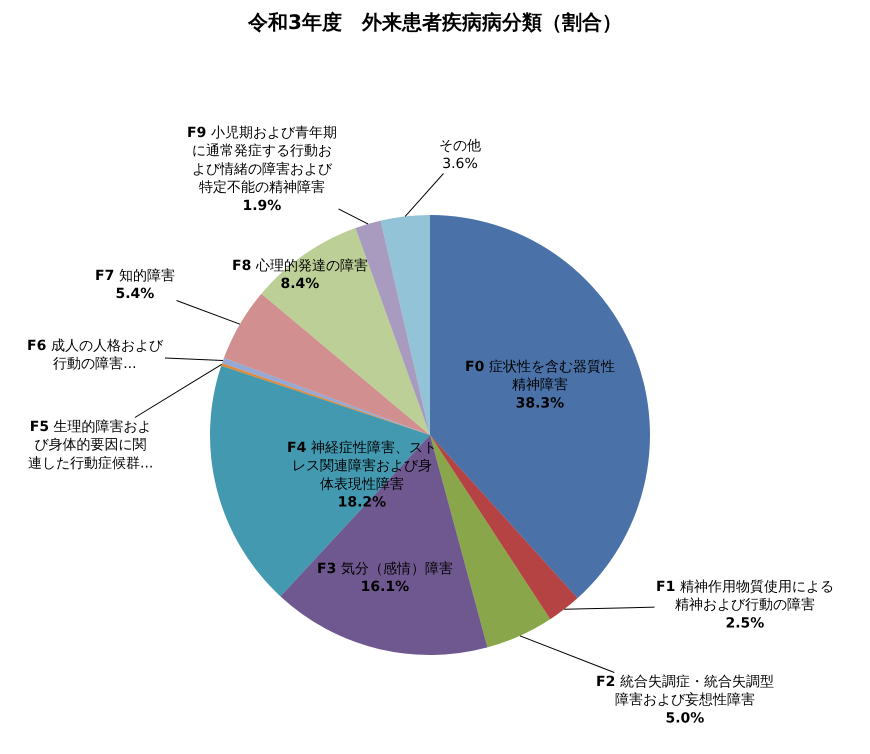  Describe the element at coordinates (262, 206) in the screenshot. I see `data-label: 1.9%` at that location.